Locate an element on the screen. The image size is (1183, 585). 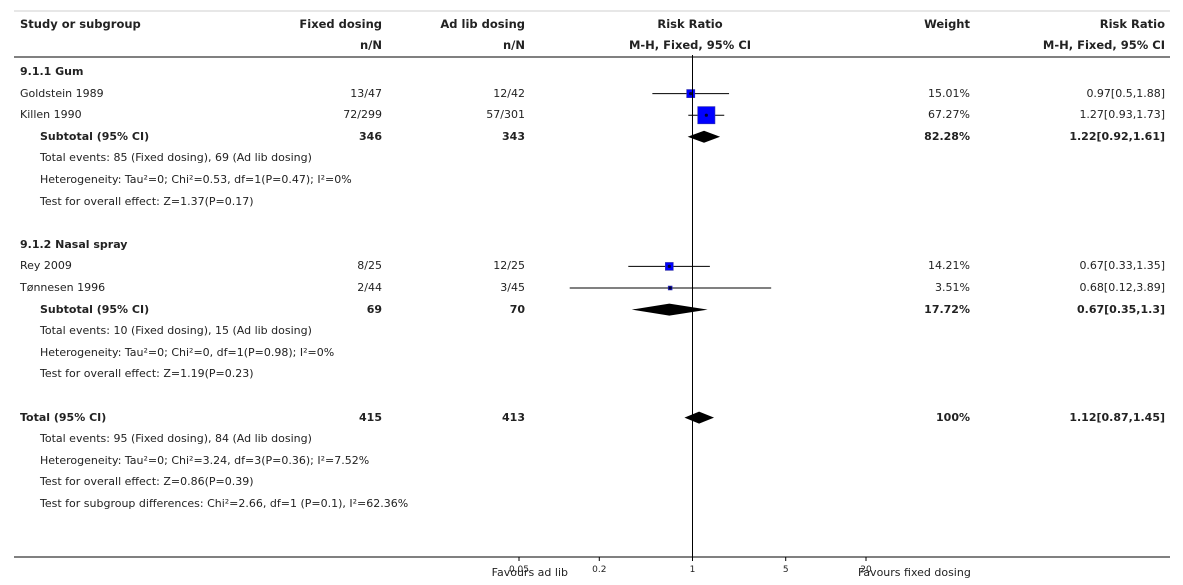
study-effect: 0.67[0.33,1.35] is located at coordinates (1122, 266).